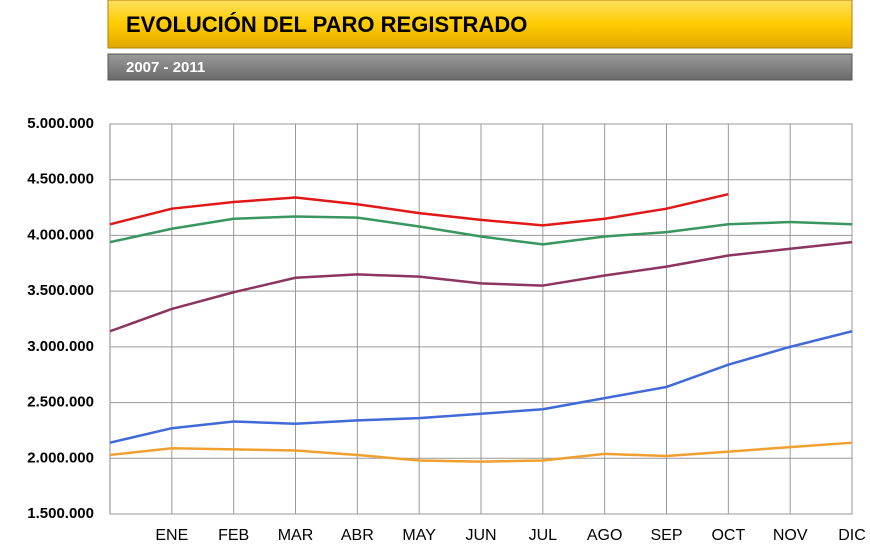 The height and width of the screenshot is (547, 870). I want to click on title-bar, so click(480, 24).